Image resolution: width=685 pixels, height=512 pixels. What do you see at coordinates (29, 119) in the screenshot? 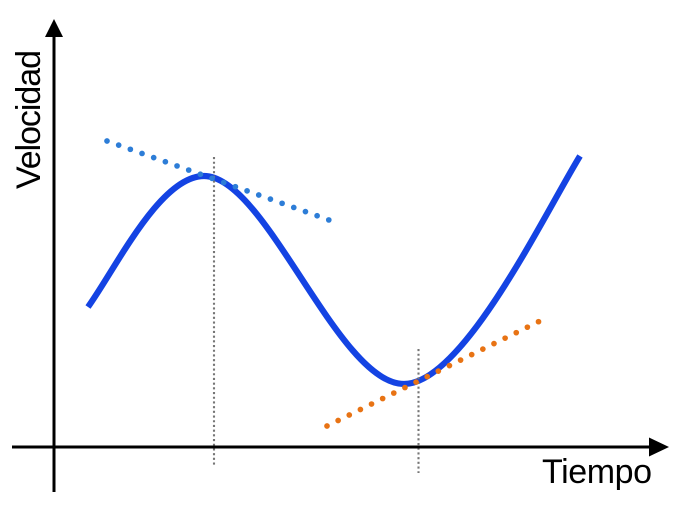
I see `svg-text: Velocidad` at bounding box center [29, 119].